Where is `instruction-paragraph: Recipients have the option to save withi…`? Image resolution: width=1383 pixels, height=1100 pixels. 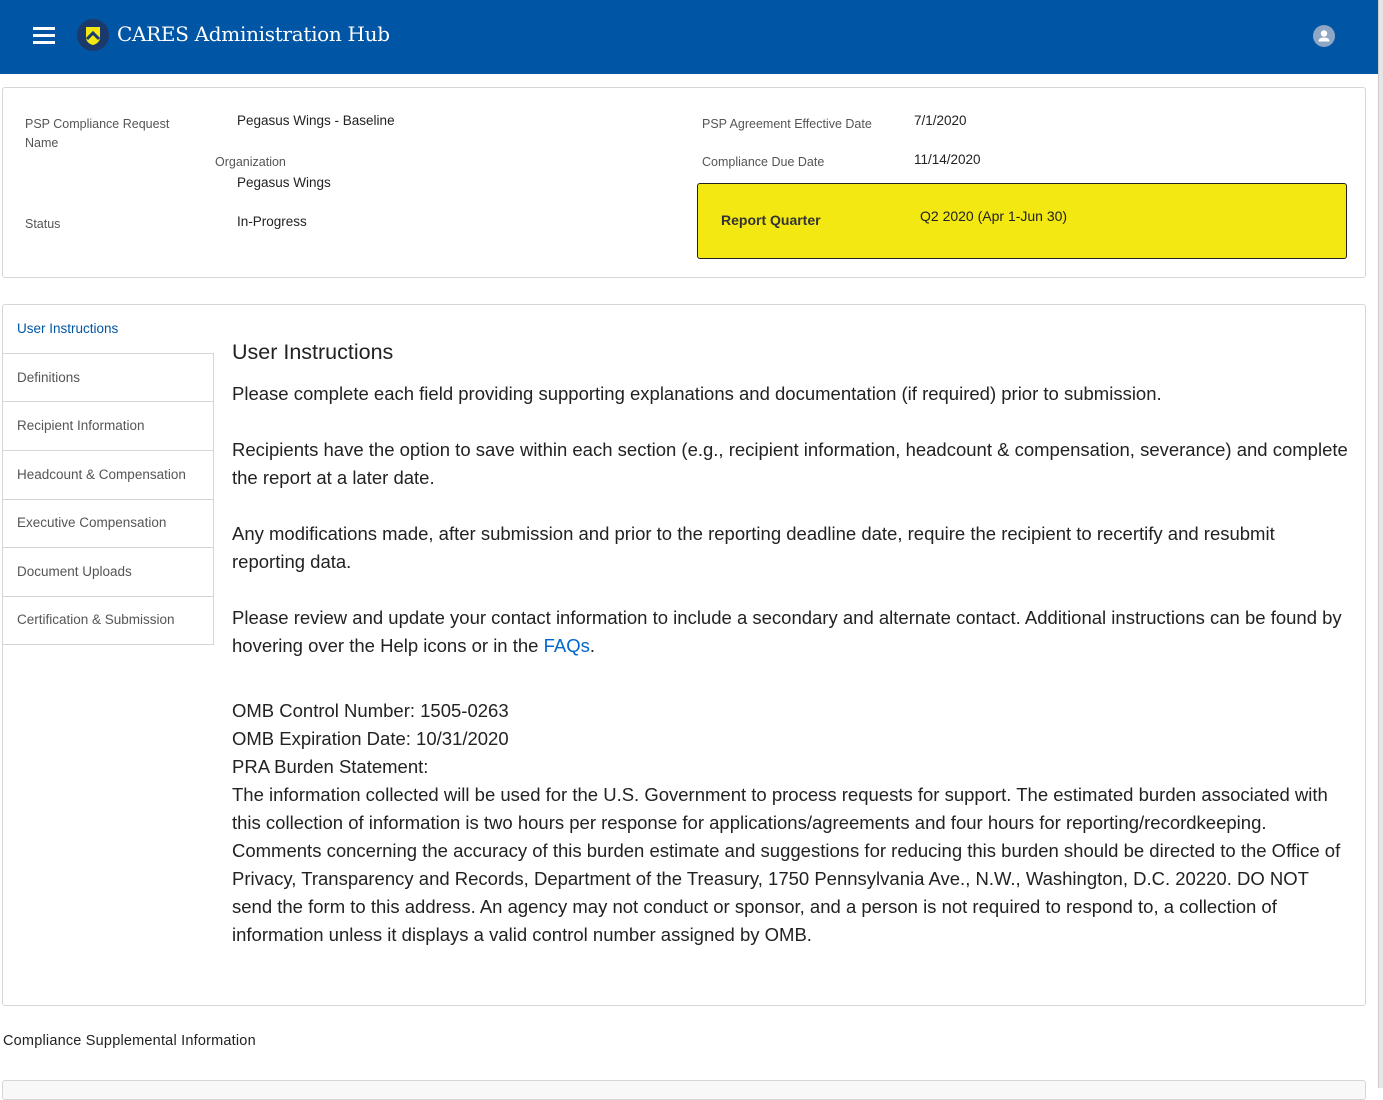
instruction-paragraph: Recipients have the option to save withi… is located at coordinates (790, 463).